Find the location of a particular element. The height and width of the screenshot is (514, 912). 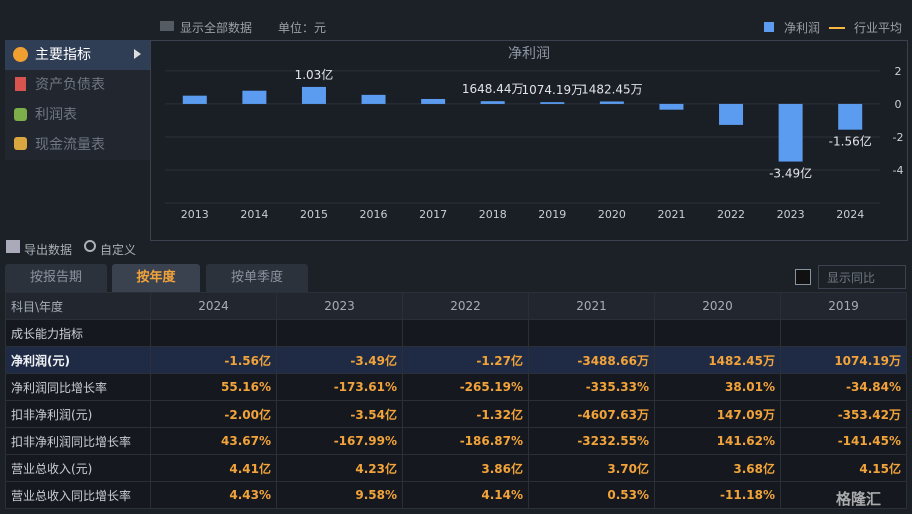

table-row: 营业总收入同比增长率 4.43% 9.58% 4.14% 0.53% -11.18% is located at coordinates (456, 495).